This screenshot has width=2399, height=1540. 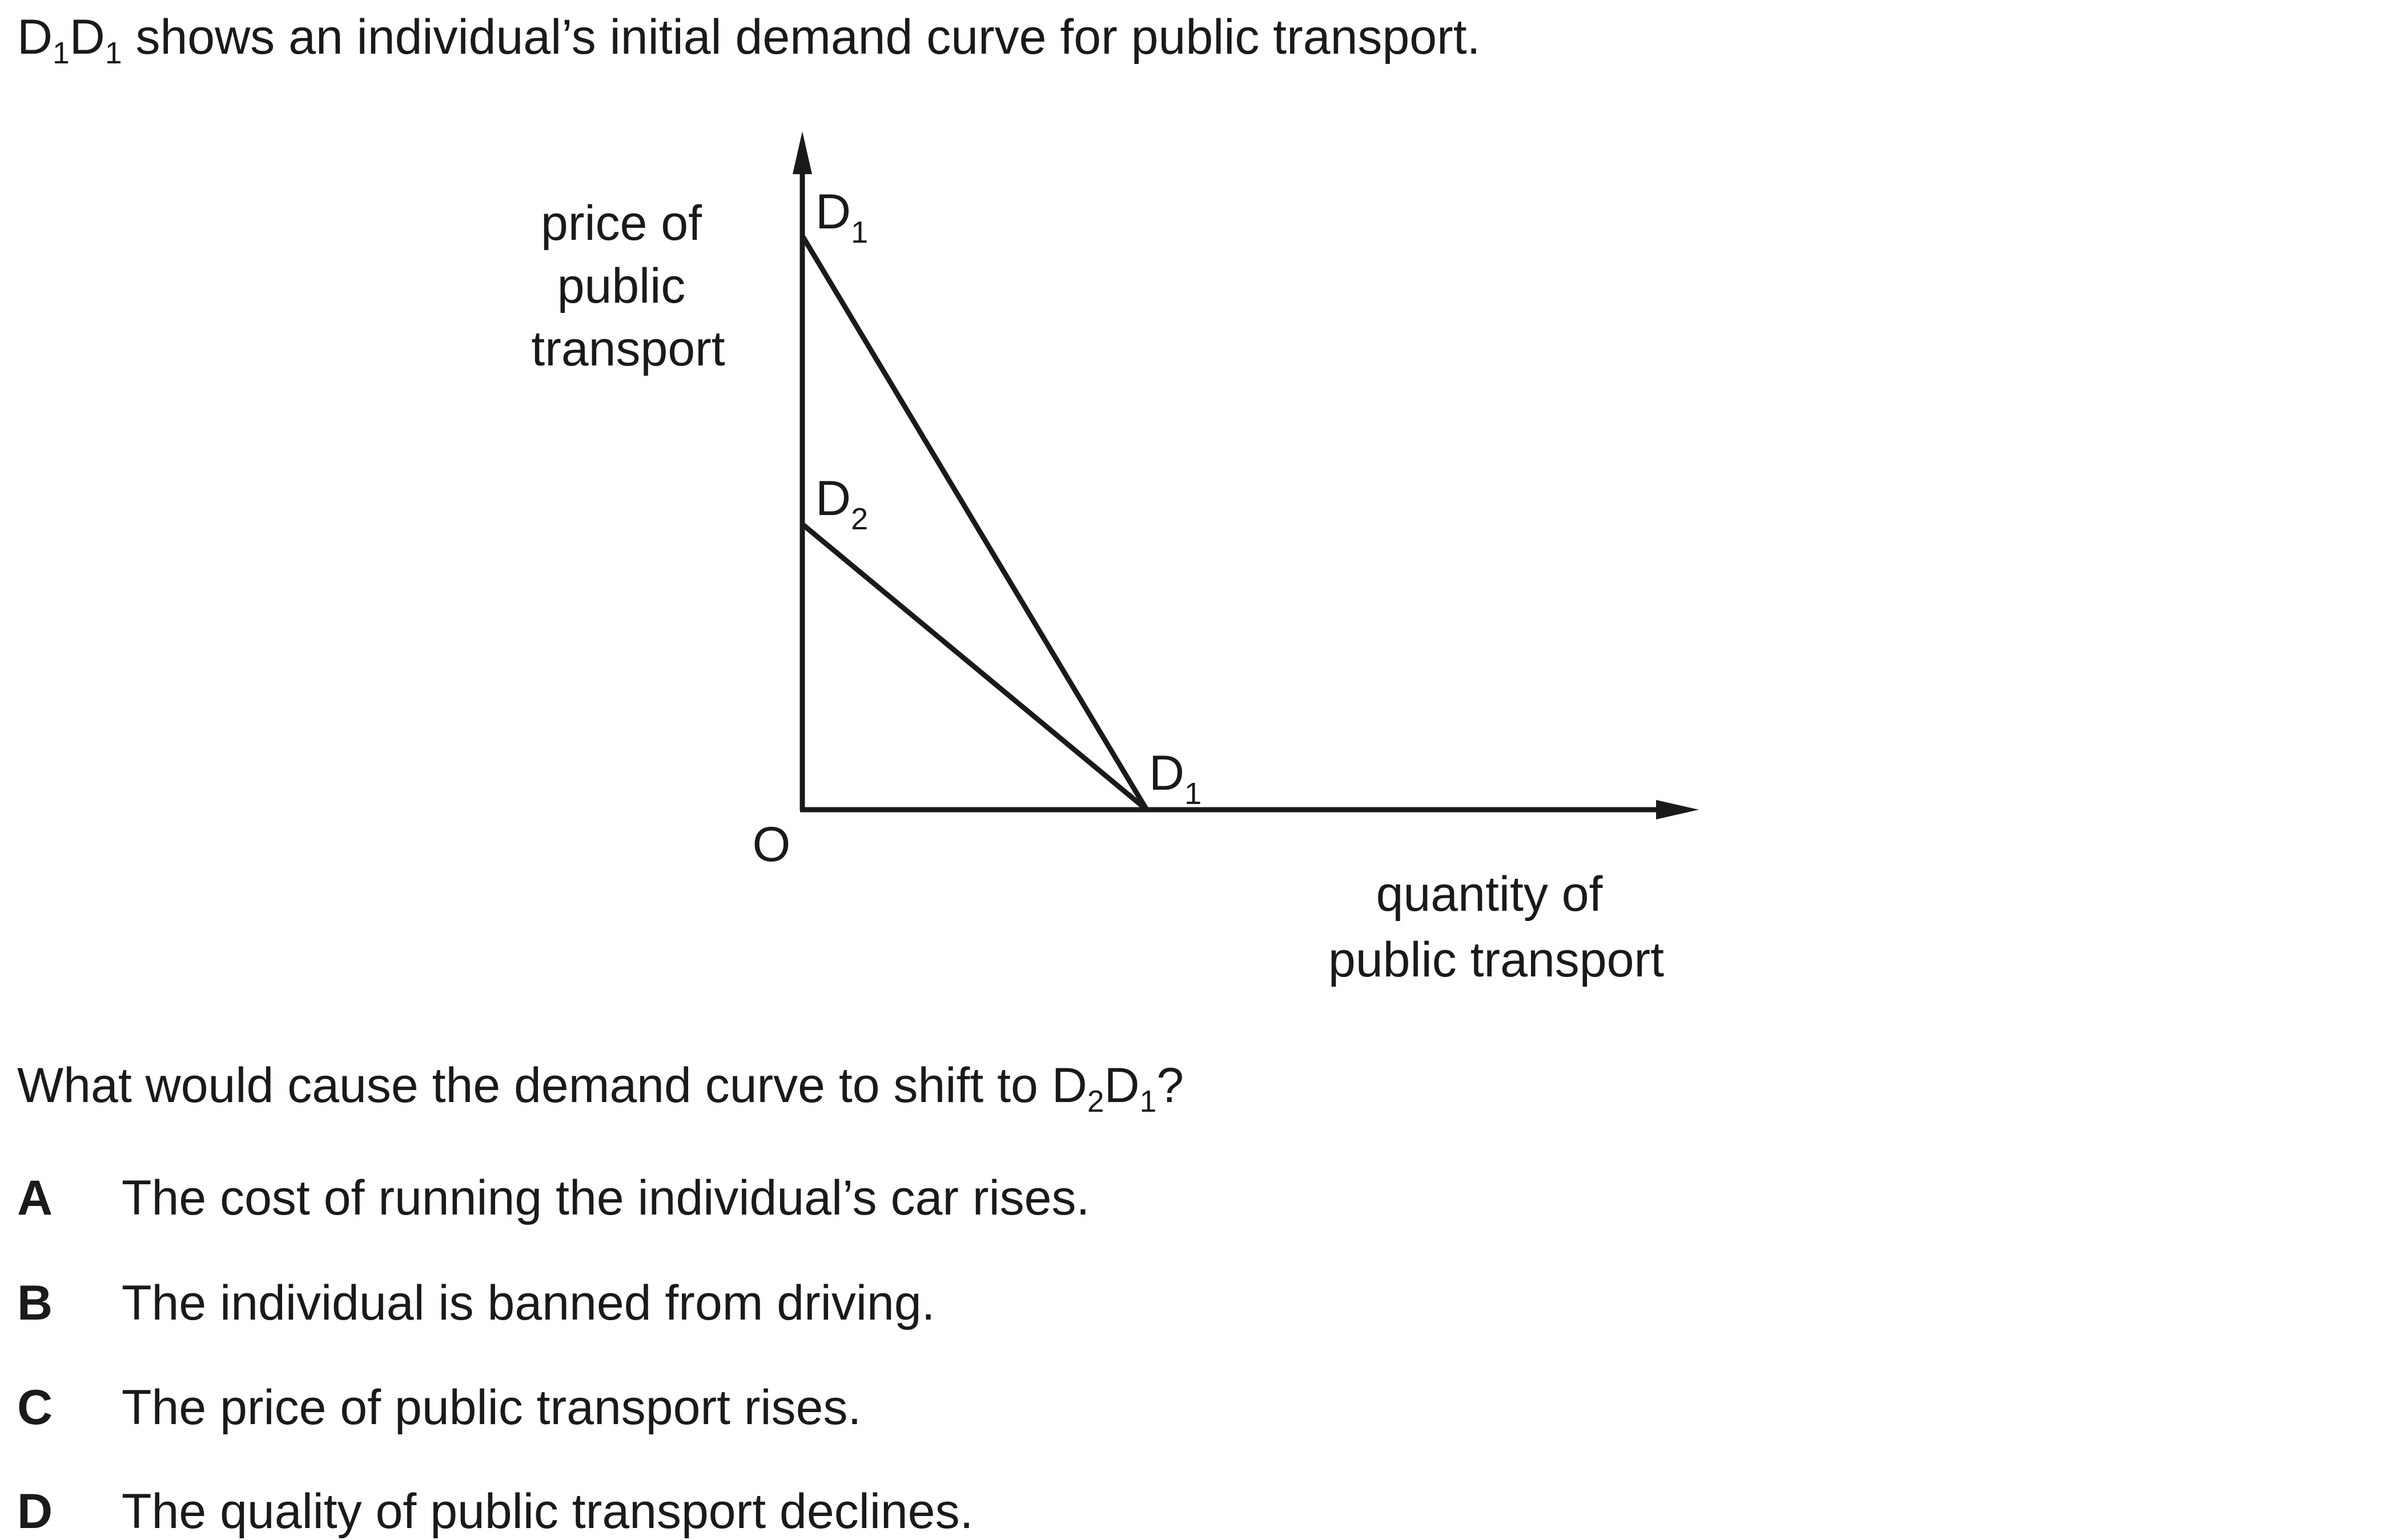 I want to click on x-axis-arrow, so click(x=1677, y=809).